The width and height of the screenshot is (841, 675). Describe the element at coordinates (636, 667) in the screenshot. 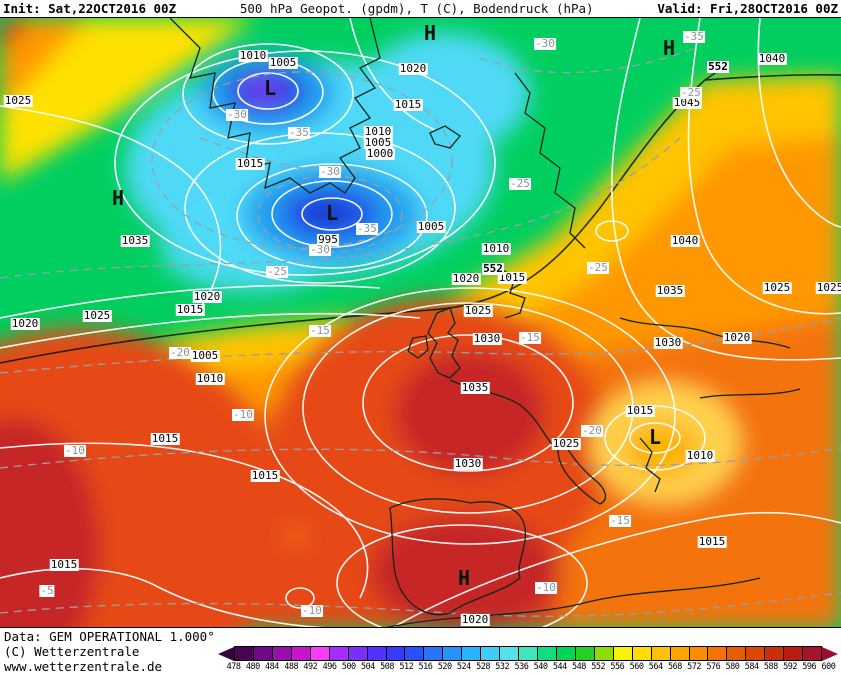

I see `colorbar-tick-label: 560` at that location.